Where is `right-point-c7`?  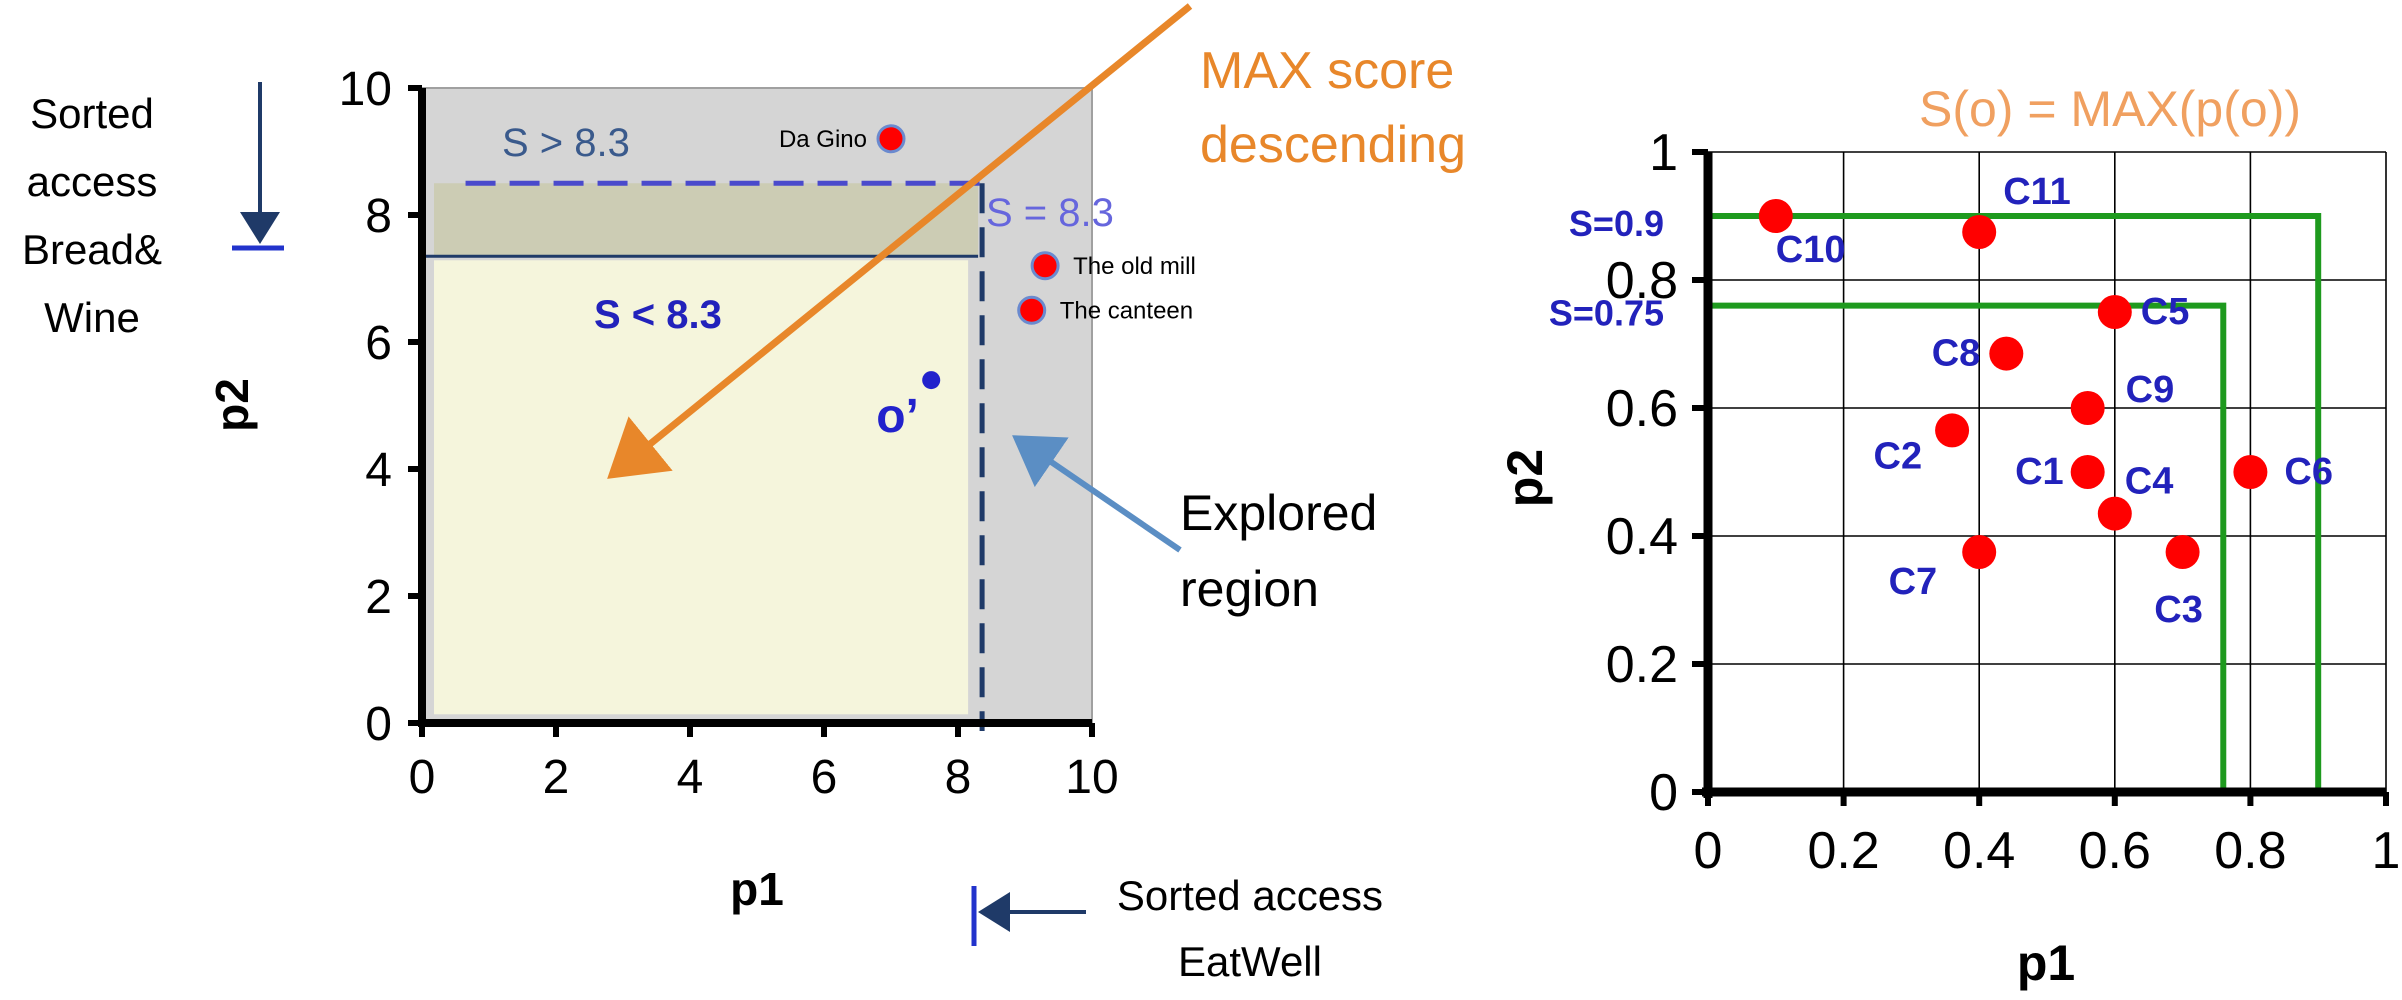
right-point-c7 is located at coordinates (1979, 552).